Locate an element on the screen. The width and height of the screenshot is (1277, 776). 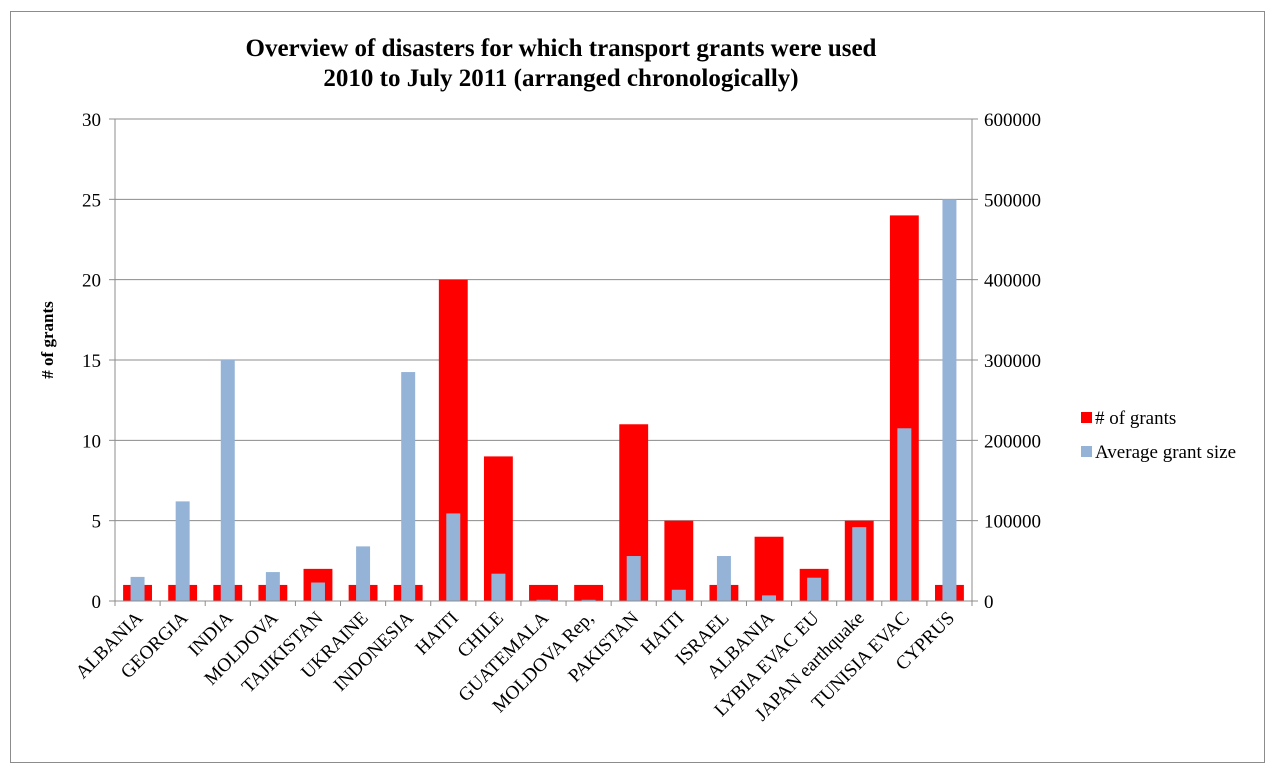
right-tick-label: 600000 is located at coordinates (1012, 120).